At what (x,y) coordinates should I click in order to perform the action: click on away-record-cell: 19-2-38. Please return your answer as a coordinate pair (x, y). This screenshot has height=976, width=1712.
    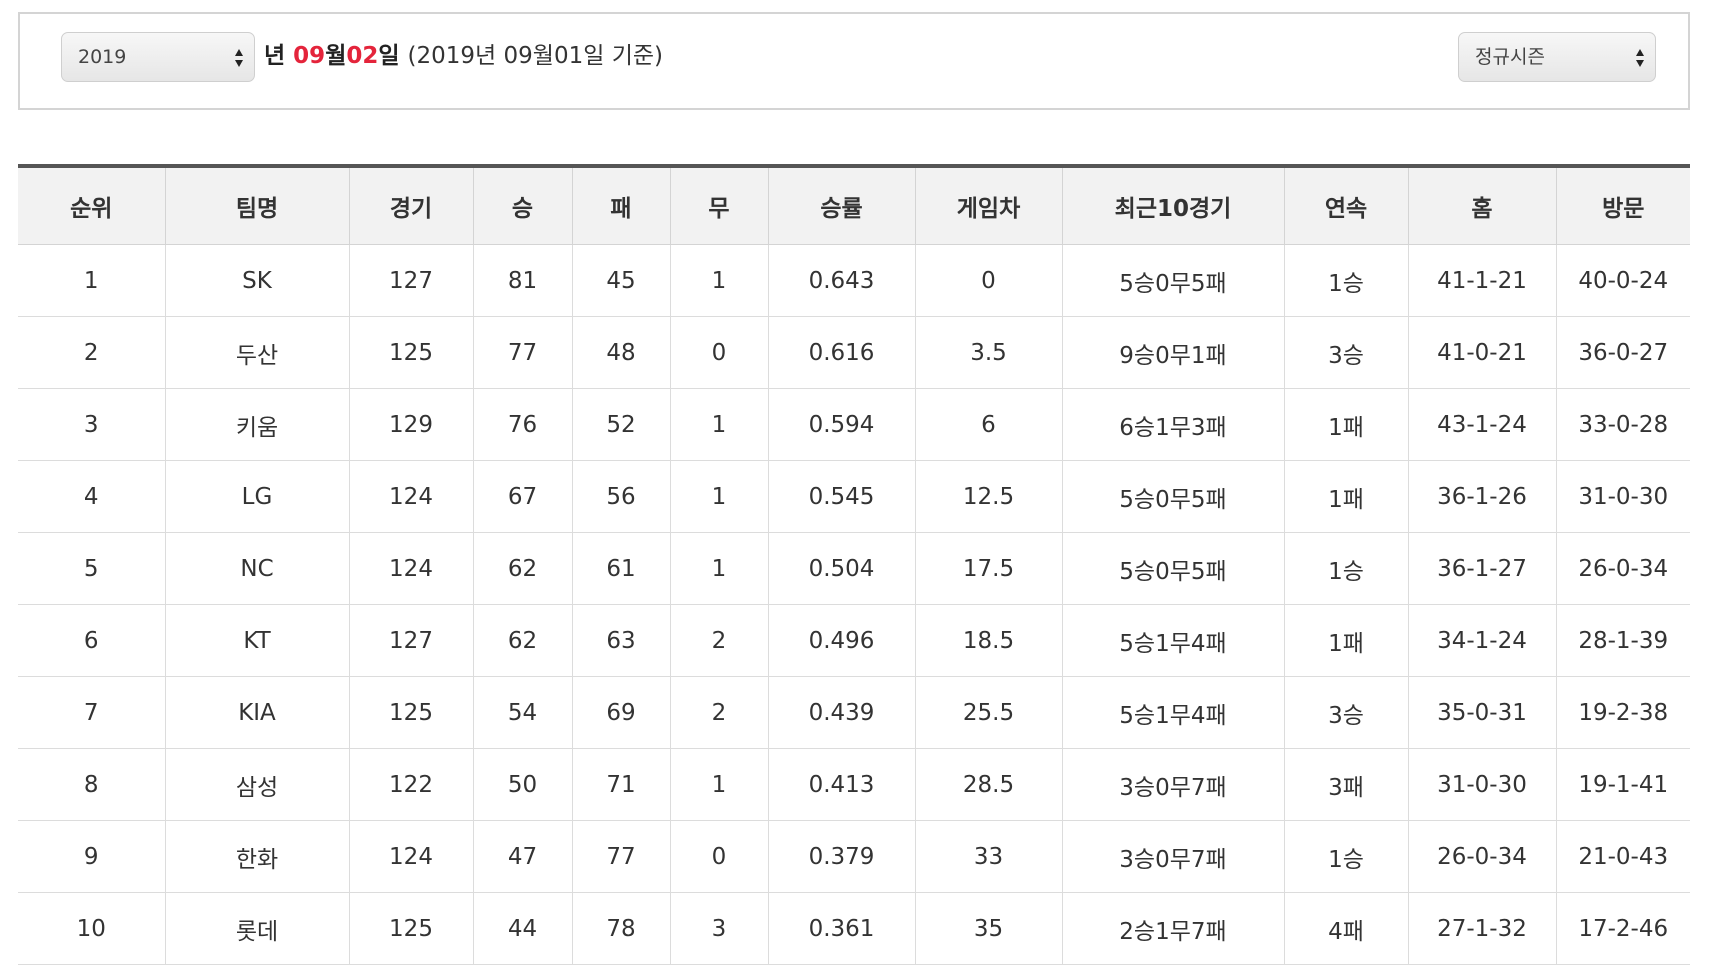
    Looking at the image, I should click on (1622, 712).